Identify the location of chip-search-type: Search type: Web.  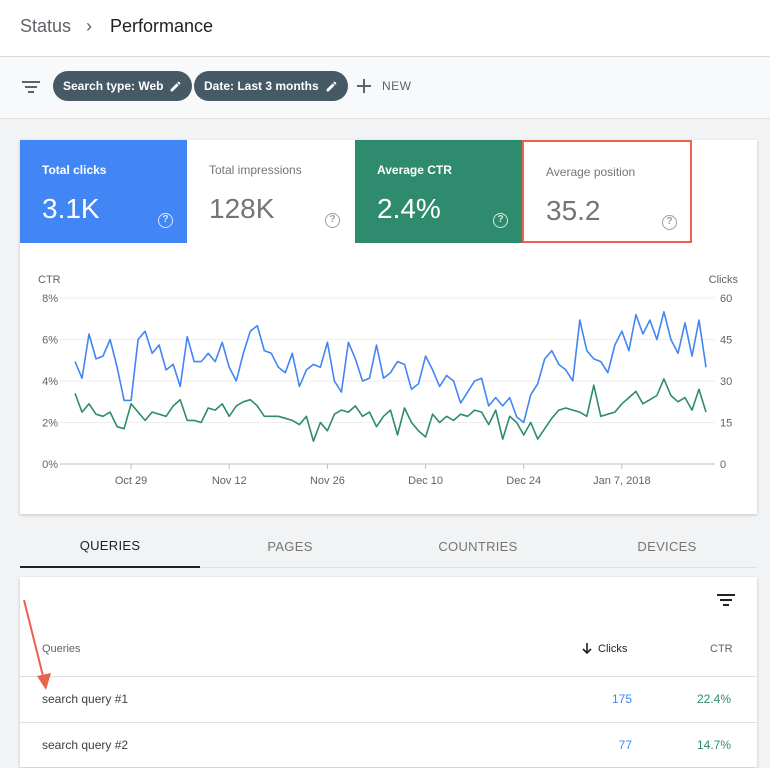
(123, 86).